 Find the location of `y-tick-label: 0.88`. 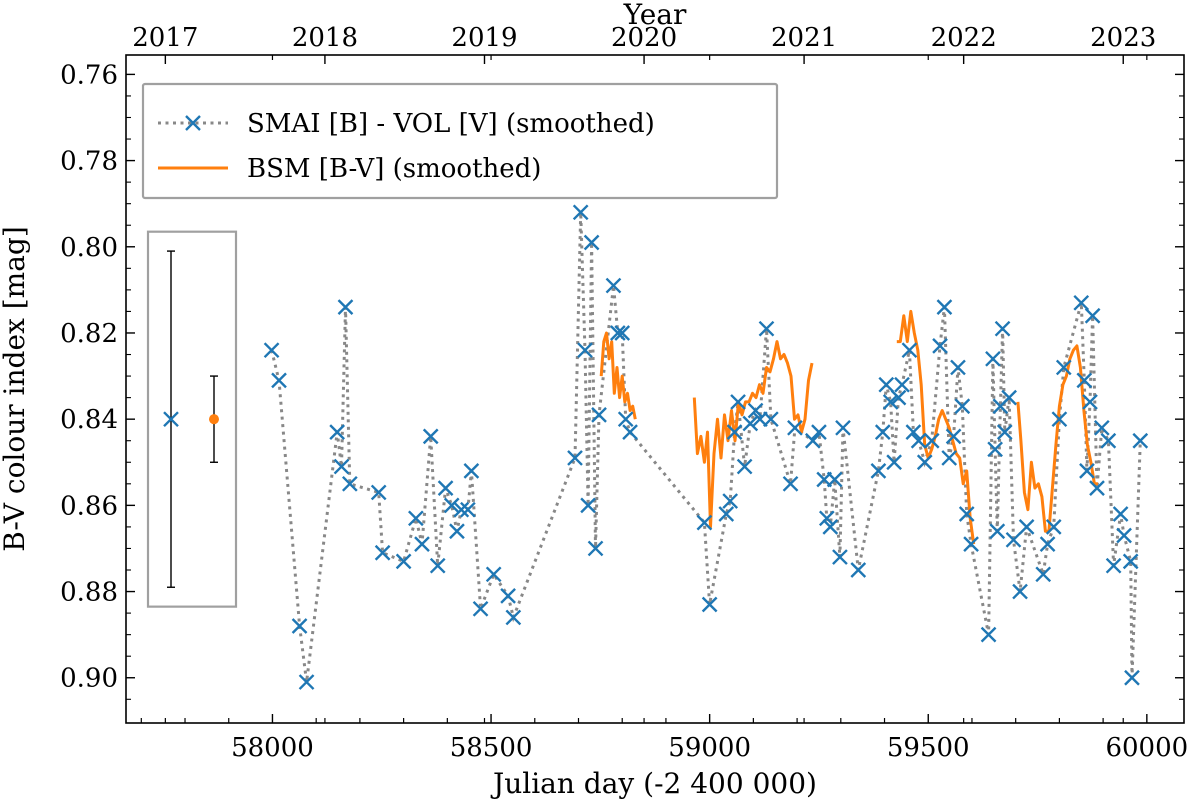

y-tick-label: 0.88 is located at coordinates (89, 593).